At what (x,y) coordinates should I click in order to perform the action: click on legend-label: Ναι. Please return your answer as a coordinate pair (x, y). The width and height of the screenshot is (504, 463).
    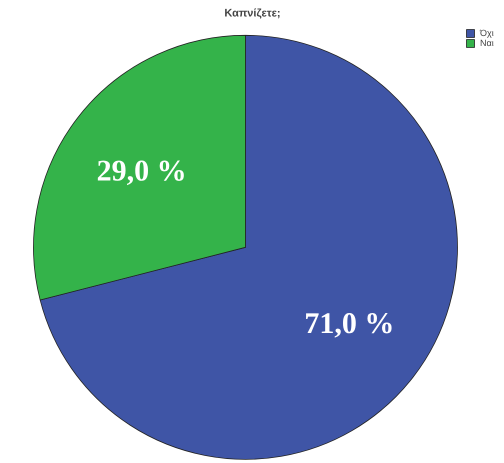
    Looking at the image, I should click on (487, 43).